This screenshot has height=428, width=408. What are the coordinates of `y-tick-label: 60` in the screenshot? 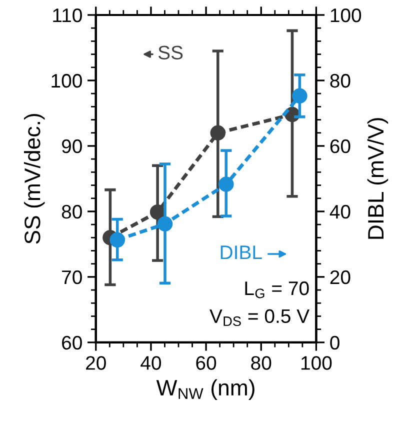 It's located at (72, 343).